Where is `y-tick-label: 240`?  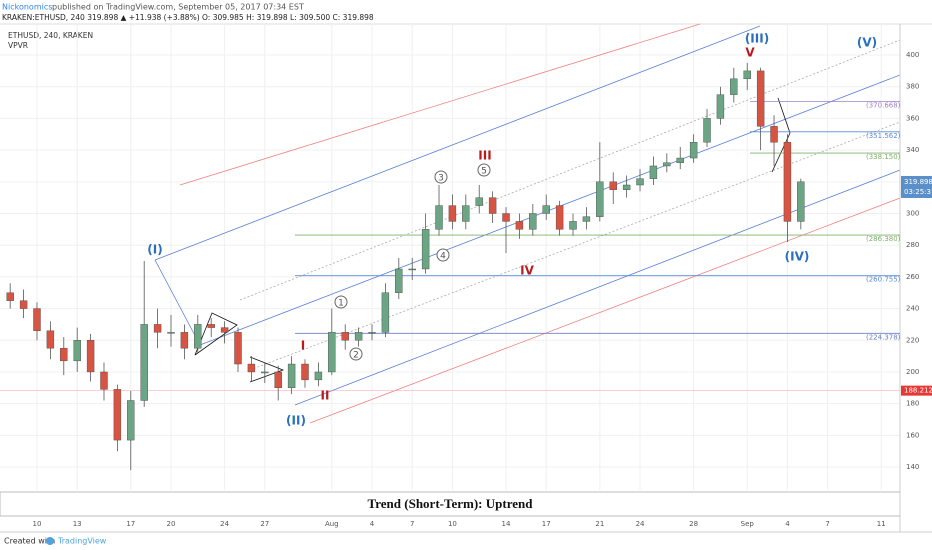
y-tick-label: 240 is located at coordinates (912, 309).